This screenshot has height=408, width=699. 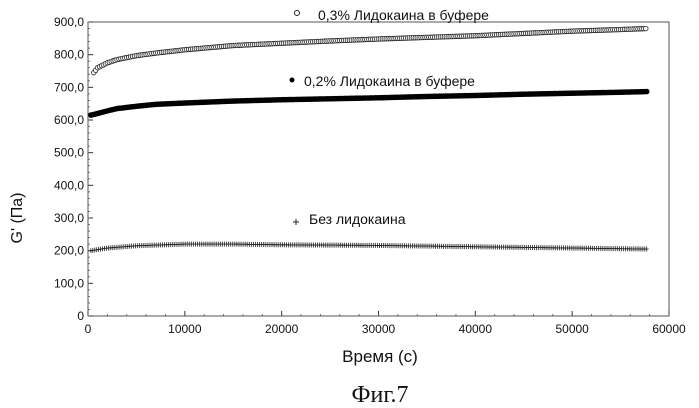 What do you see at coordinates (80, 316) in the screenshot?
I see `y-tick-label: 0` at bounding box center [80, 316].